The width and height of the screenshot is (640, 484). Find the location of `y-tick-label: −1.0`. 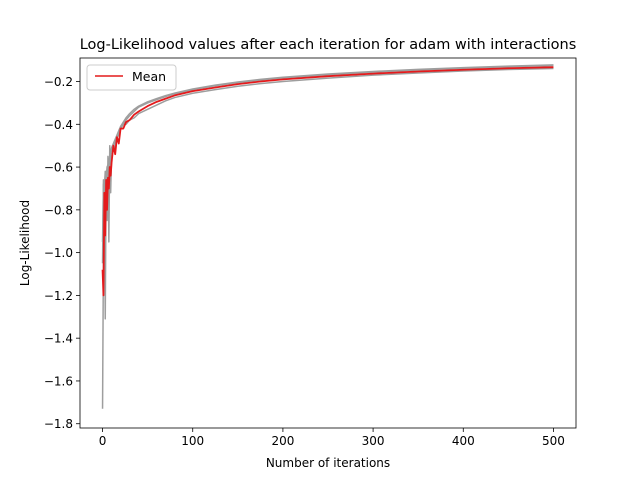

y-tick-label: −1.0 is located at coordinates (58, 253).